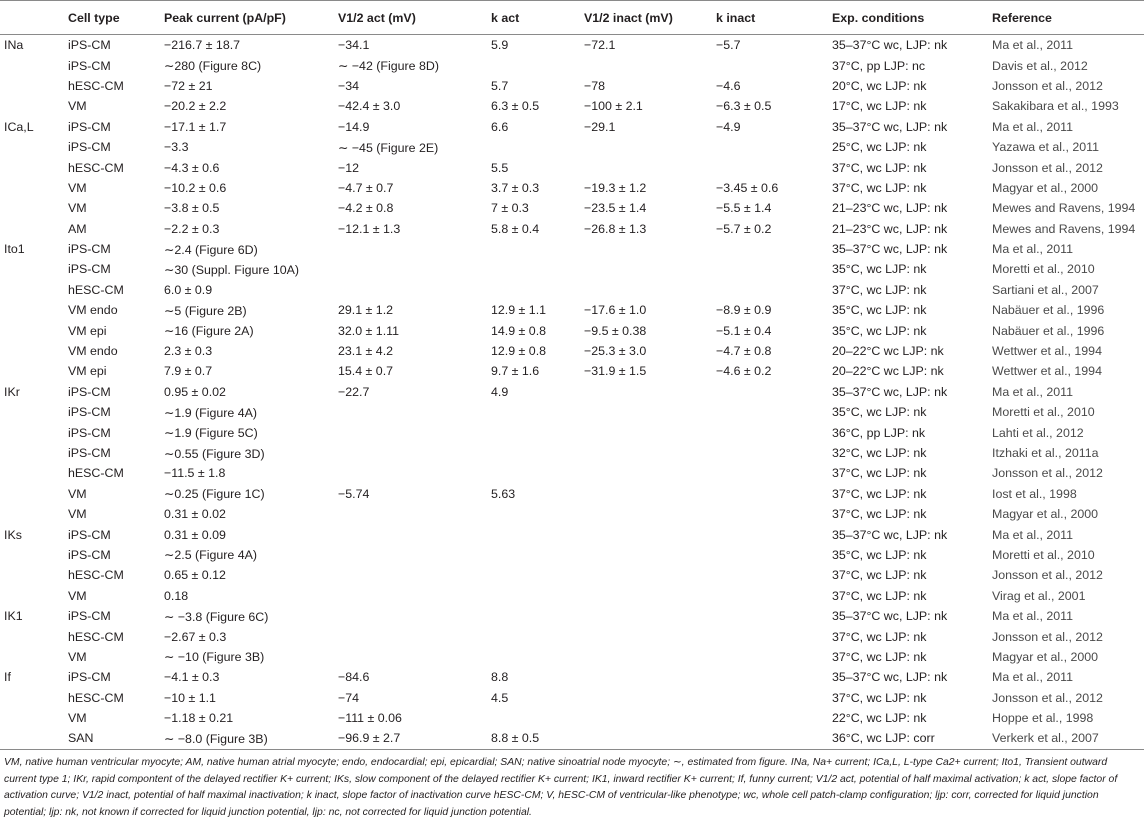 The height and width of the screenshot is (834, 1144). What do you see at coordinates (890, 208) in the screenshot?
I see `cell-exp-conditions: 21–23°C wc, LJP: nk` at bounding box center [890, 208].